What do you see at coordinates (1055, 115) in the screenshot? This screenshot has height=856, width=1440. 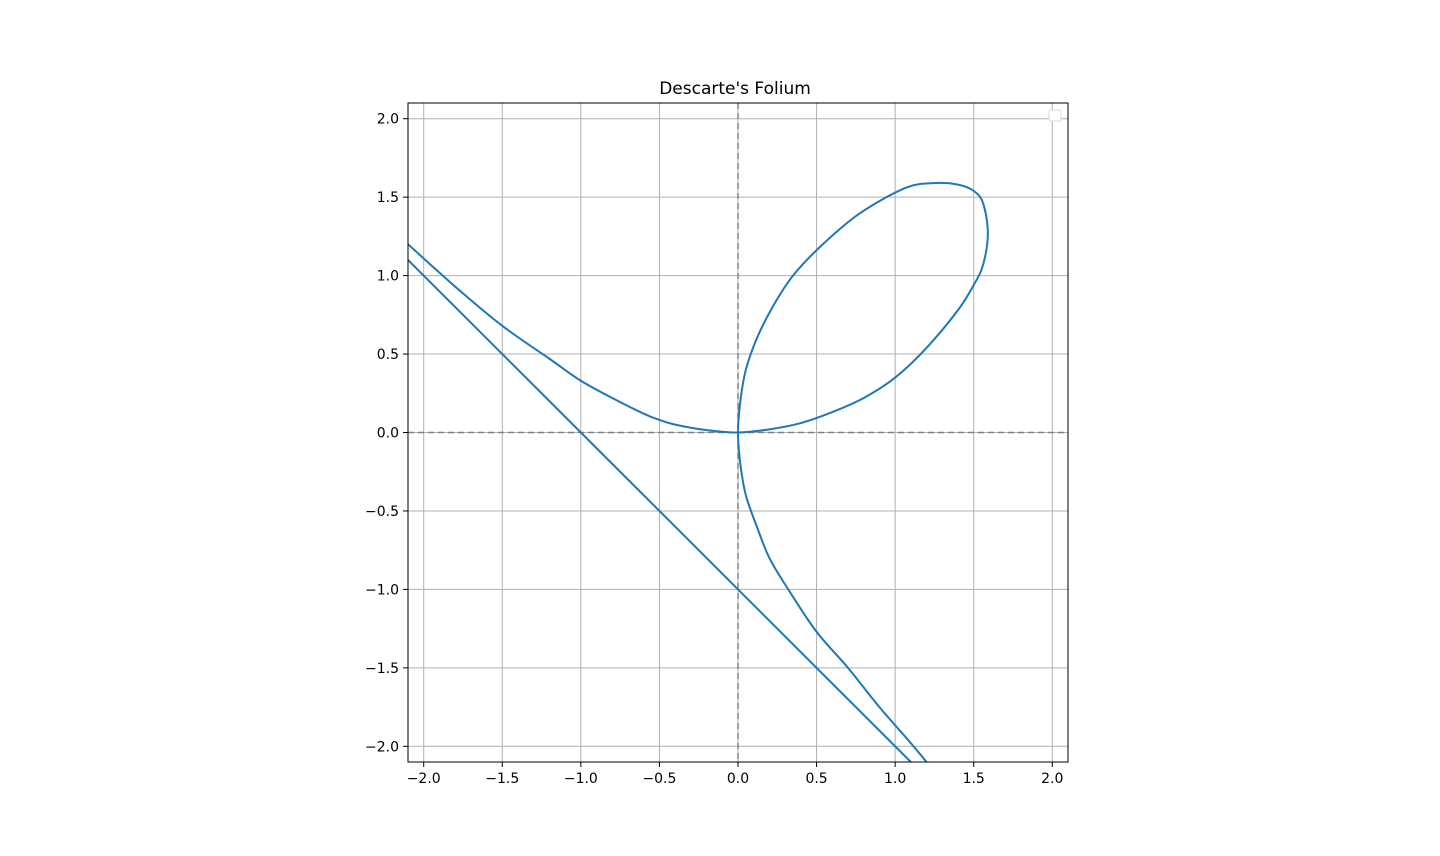 I see `legend-box` at bounding box center [1055, 115].